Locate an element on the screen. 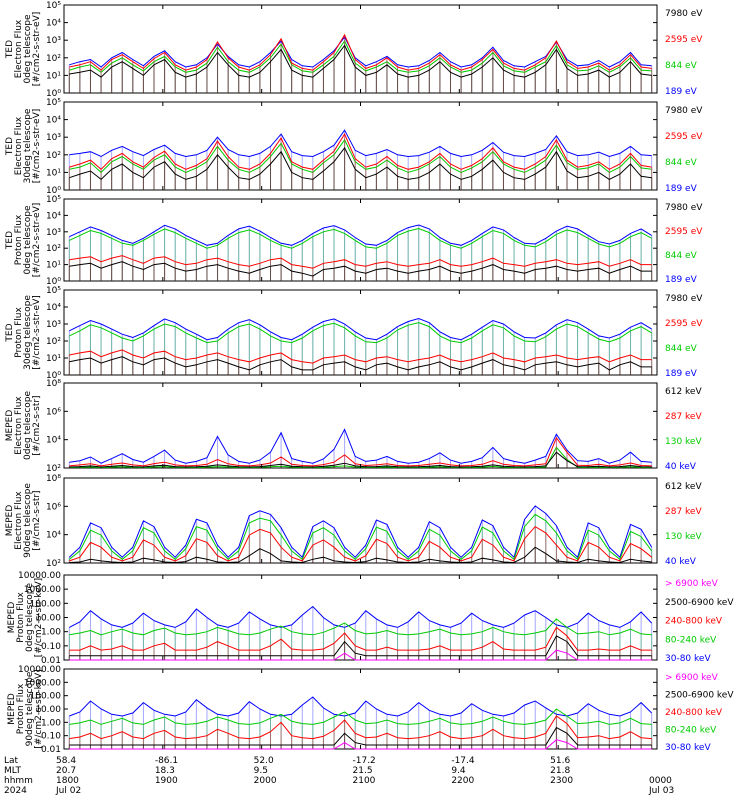 The width and height of the screenshot is (750, 804). series-line-30-80-kev is located at coordinates (361, 616).